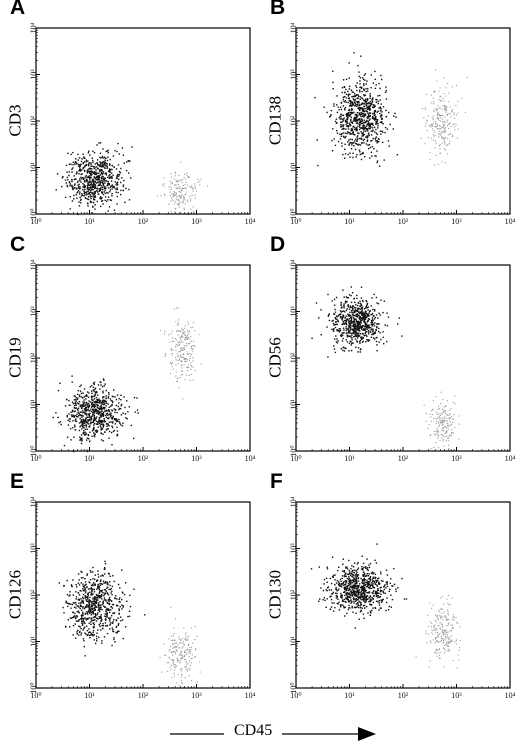  What do you see at coordinates (250, 695) in the screenshot?
I see `x-tick-label: 10⁴` at bounding box center [250, 695].